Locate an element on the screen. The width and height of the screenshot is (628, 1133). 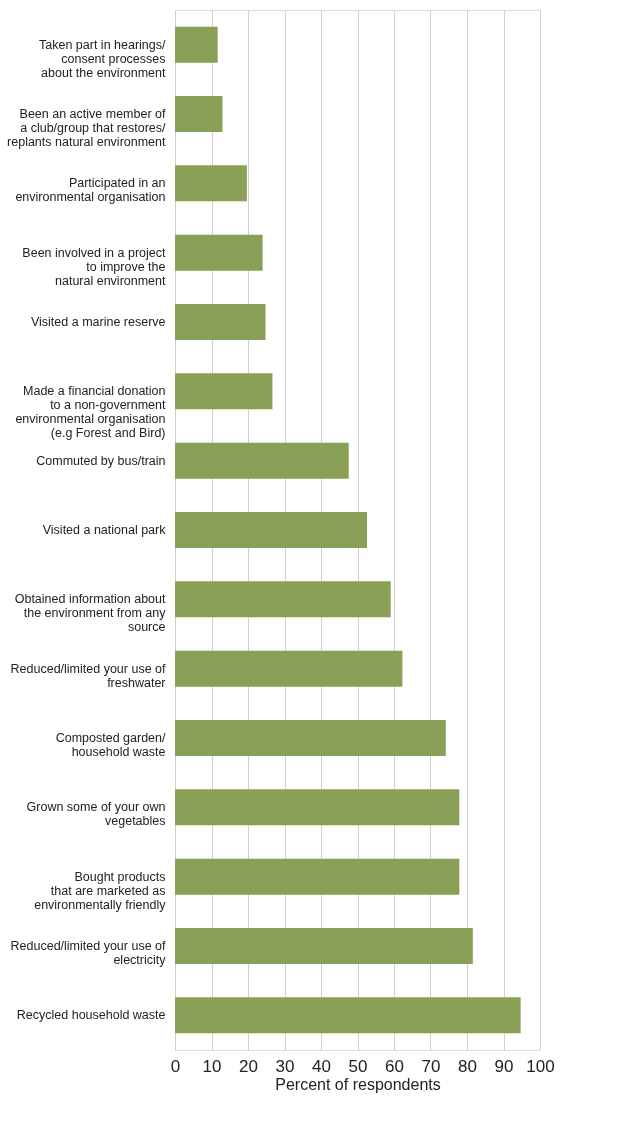
y-tick-label: Been an active member of a club/group that restores/ replants natural environment is located at coordinates (87, 128).